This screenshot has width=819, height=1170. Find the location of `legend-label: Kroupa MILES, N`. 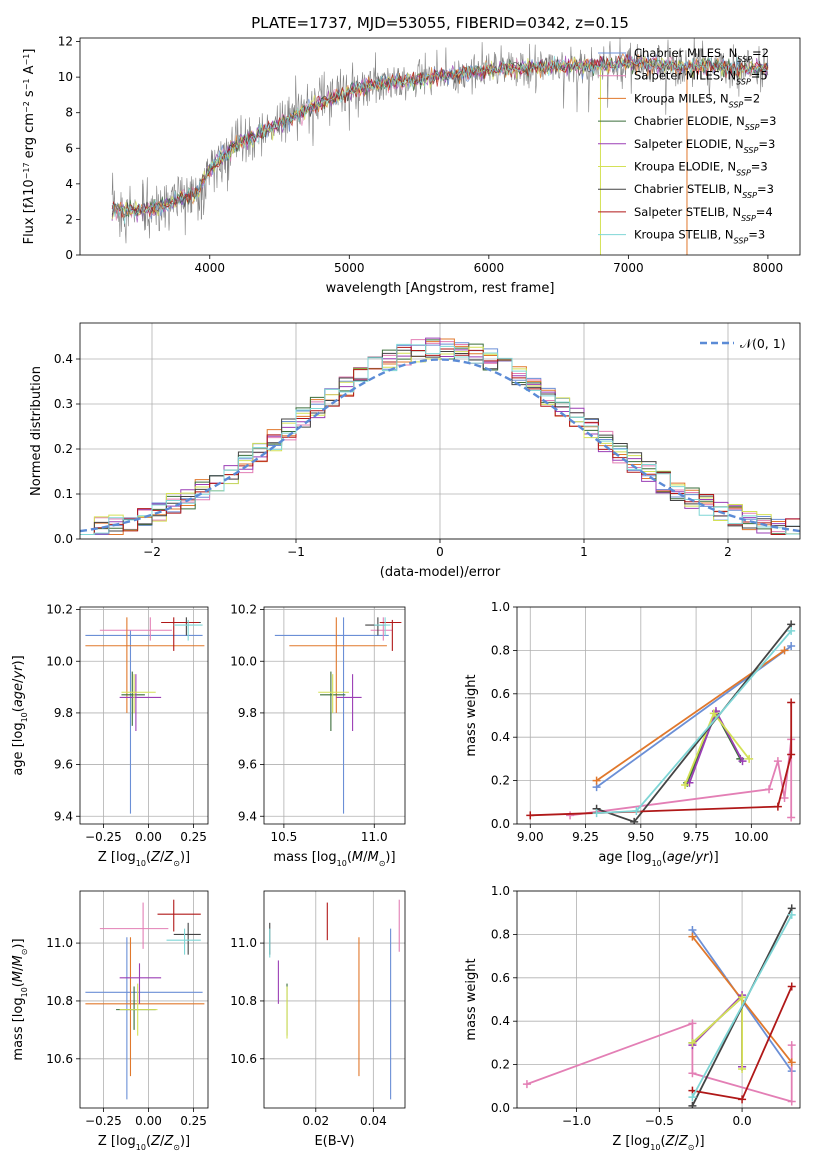

legend-label: Kroupa MILES, N is located at coordinates (681, 98).